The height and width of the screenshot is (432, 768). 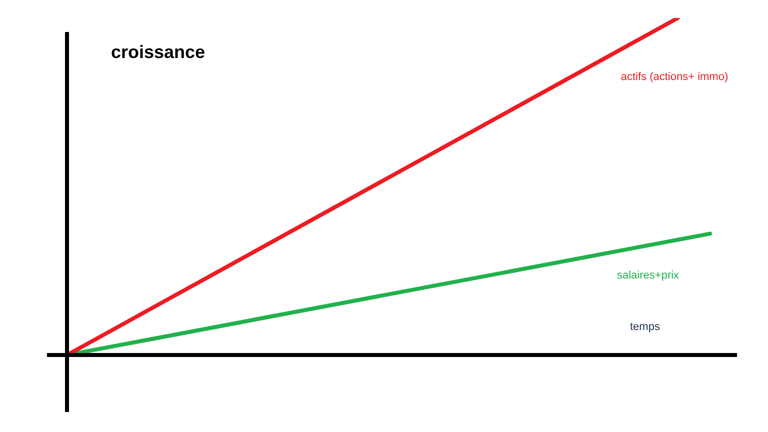 What do you see at coordinates (645, 327) in the screenshot?
I see `x-axis-title: temps` at bounding box center [645, 327].